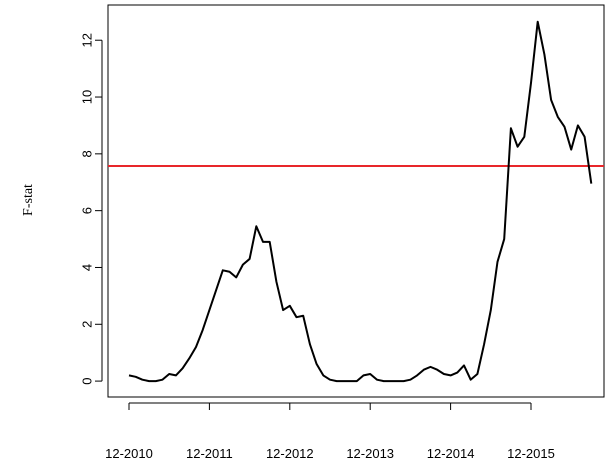 Image resolution: width=605 pixels, height=466 pixels. I want to click on x-tick-label: 12-2013, so click(370, 453).